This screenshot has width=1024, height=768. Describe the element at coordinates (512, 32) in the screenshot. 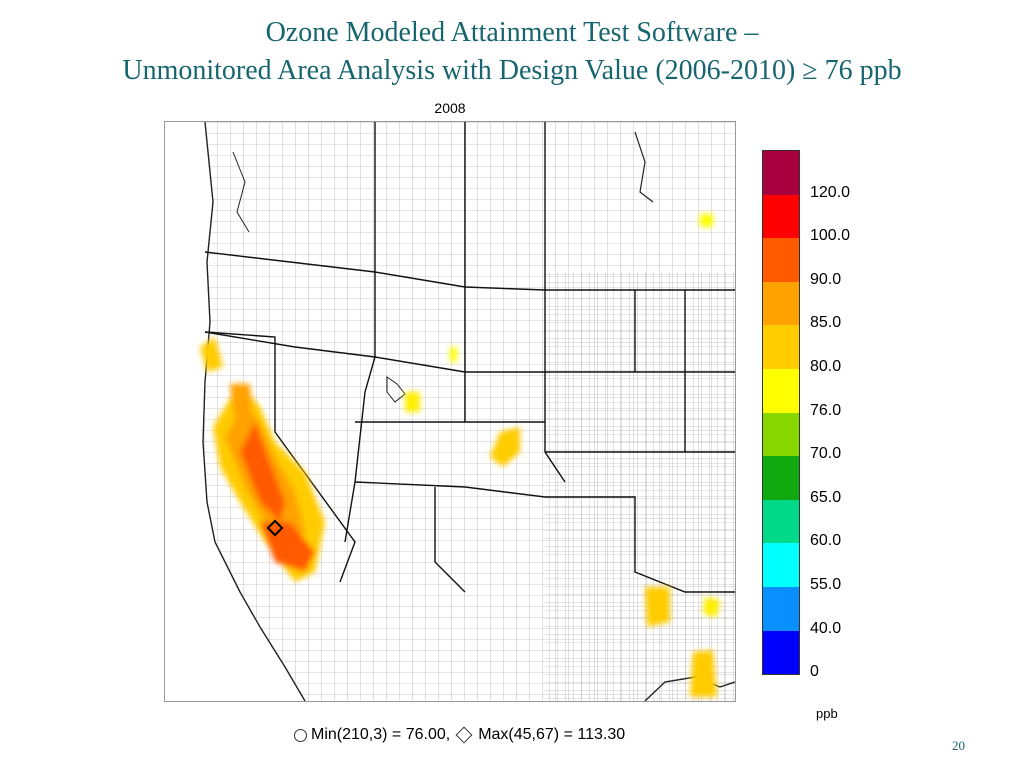

I see `slide-title-line-1: Ozone Modeled Attainment Test Software –` at that location.